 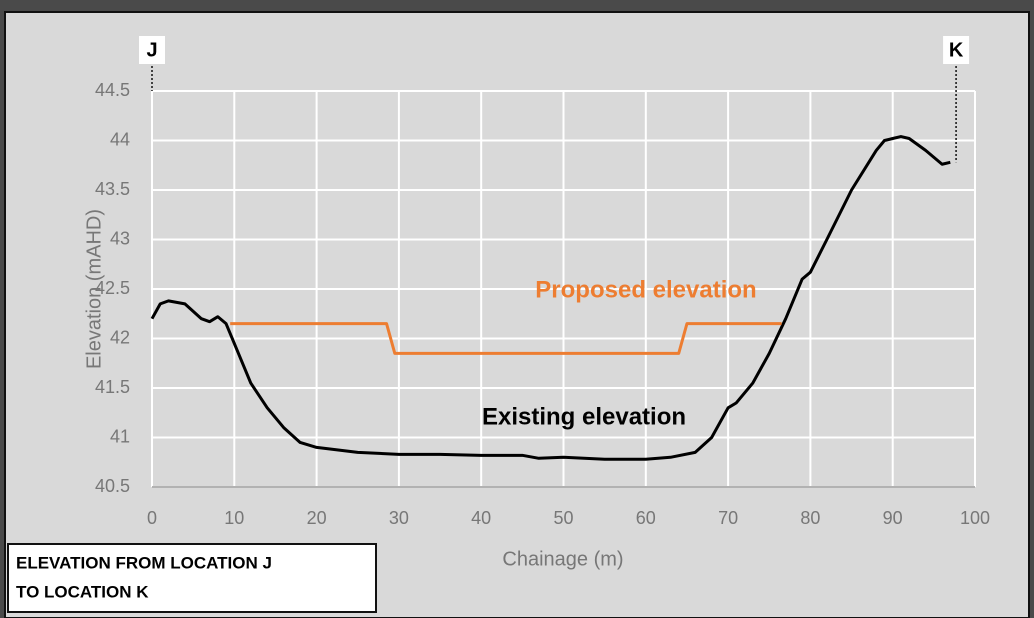 What do you see at coordinates (893, 518) in the screenshot?
I see `x-tick-label: 90` at bounding box center [893, 518].